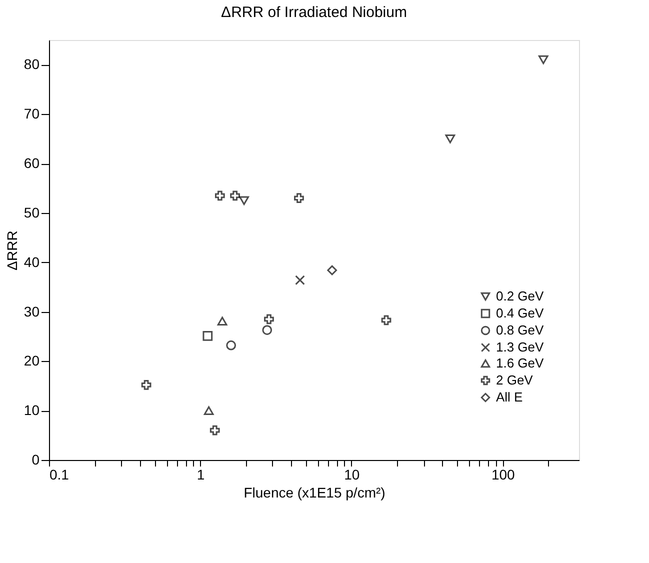 This screenshot has height=563, width=649. What do you see at coordinates (352, 474) in the screenshot?
I see `x-tick-label: 10` at bounding box center [352, 474].